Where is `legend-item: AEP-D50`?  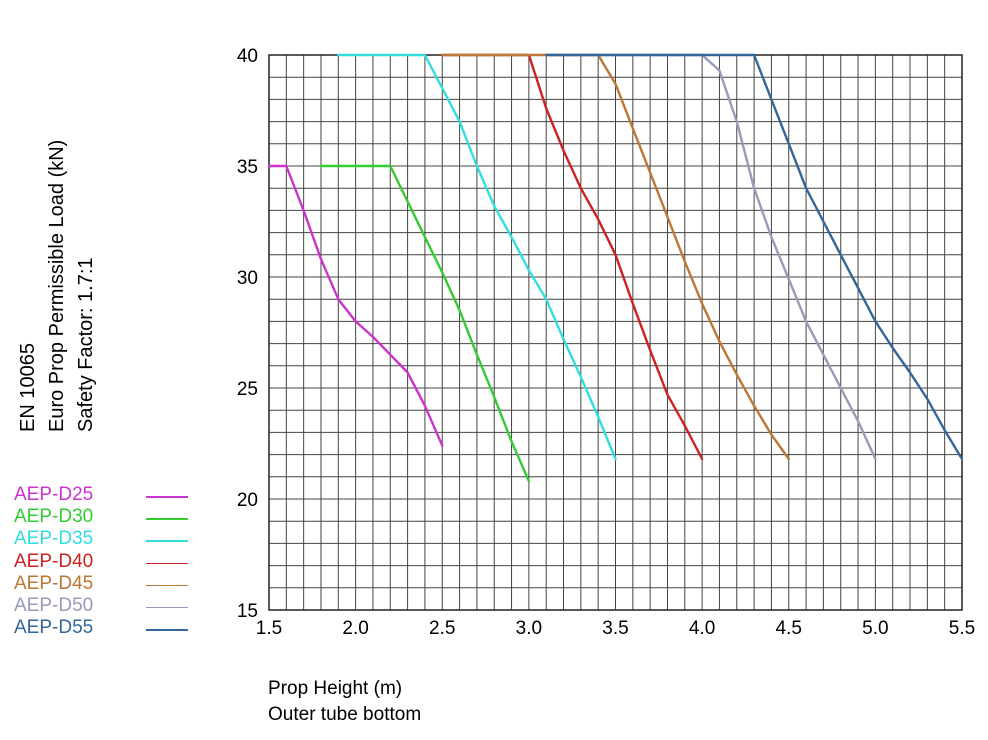 legend-item: AEP-D50 is located at coordinates (101, 605).